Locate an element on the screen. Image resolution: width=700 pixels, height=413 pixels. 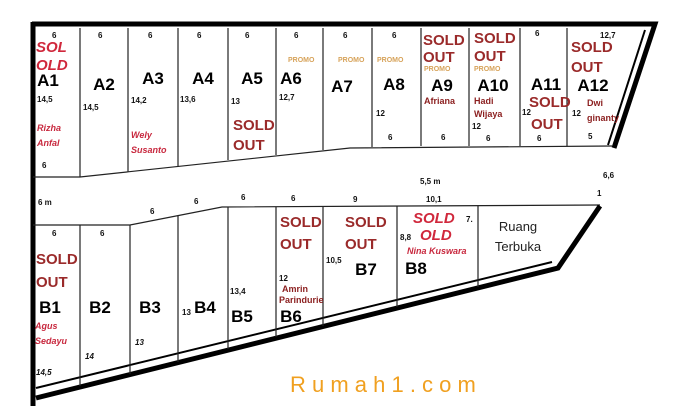
status-text: OLD is located at coordinates (436, 235).